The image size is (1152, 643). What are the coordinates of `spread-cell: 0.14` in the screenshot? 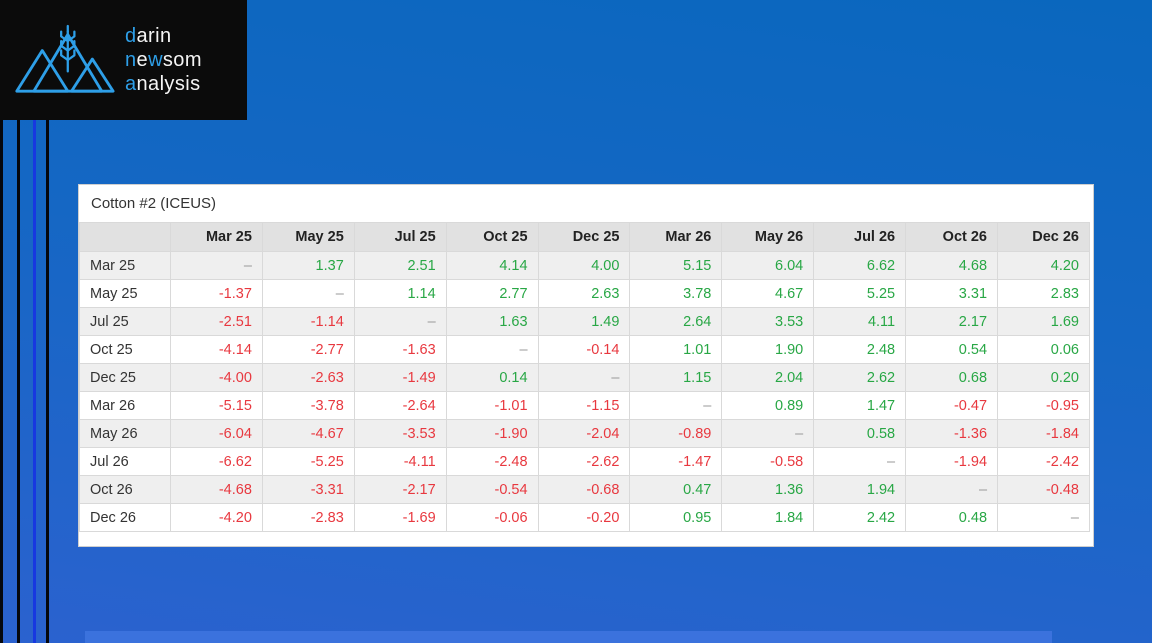 It's located at (492, 377).